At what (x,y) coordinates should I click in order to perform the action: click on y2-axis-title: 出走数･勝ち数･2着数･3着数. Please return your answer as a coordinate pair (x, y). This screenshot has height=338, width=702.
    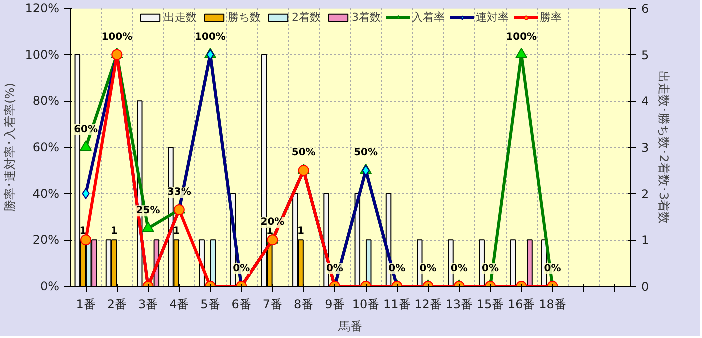
    Looking at the image, I should click on (664, 147).